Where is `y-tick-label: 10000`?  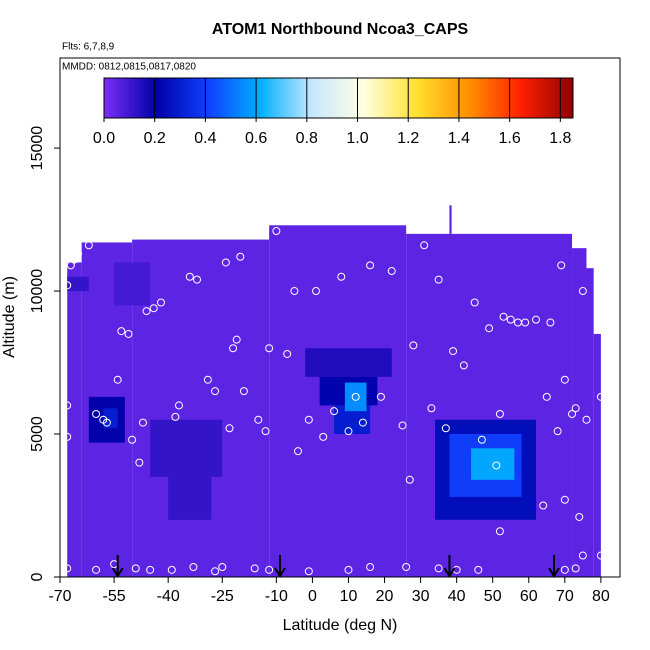
y-tick-label: 10000 is located at coordinates (37, 291).